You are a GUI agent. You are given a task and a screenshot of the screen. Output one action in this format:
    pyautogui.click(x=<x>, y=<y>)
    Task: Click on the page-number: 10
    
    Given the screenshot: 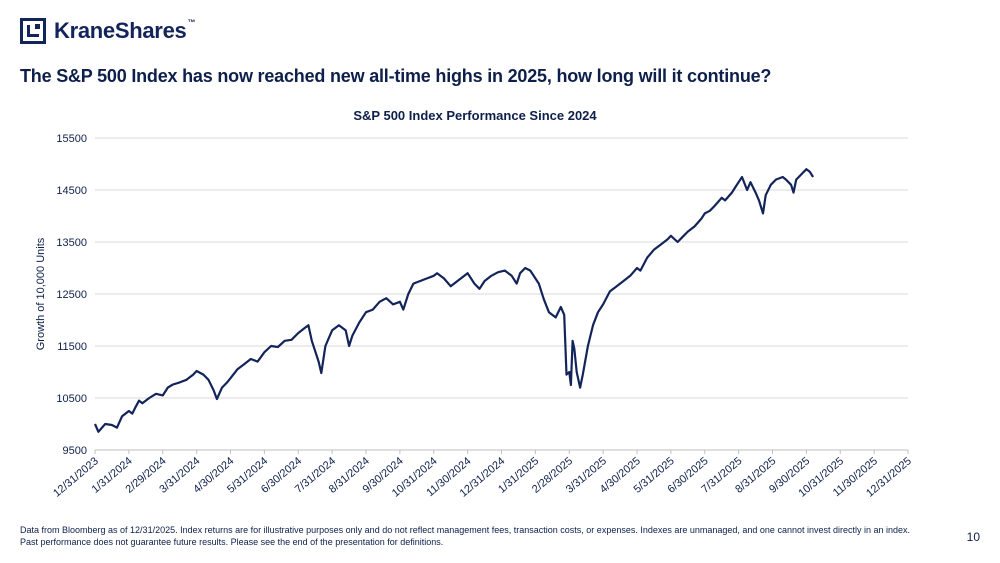 What is the action you would take?
    pyautogui.click(x=973, y=537)
    